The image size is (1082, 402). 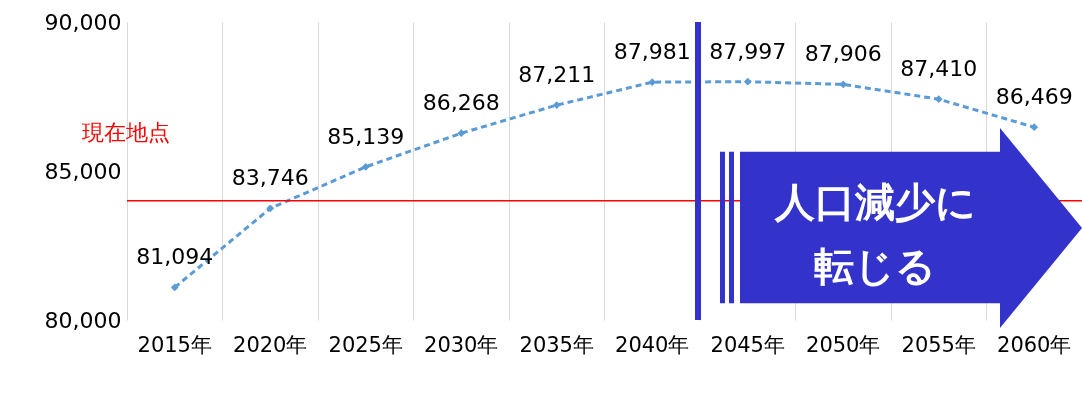 What do you see at coordinates (843, 54) in the screenshot?
I see `data-label: 87,906` at bounding box center [843, 54].